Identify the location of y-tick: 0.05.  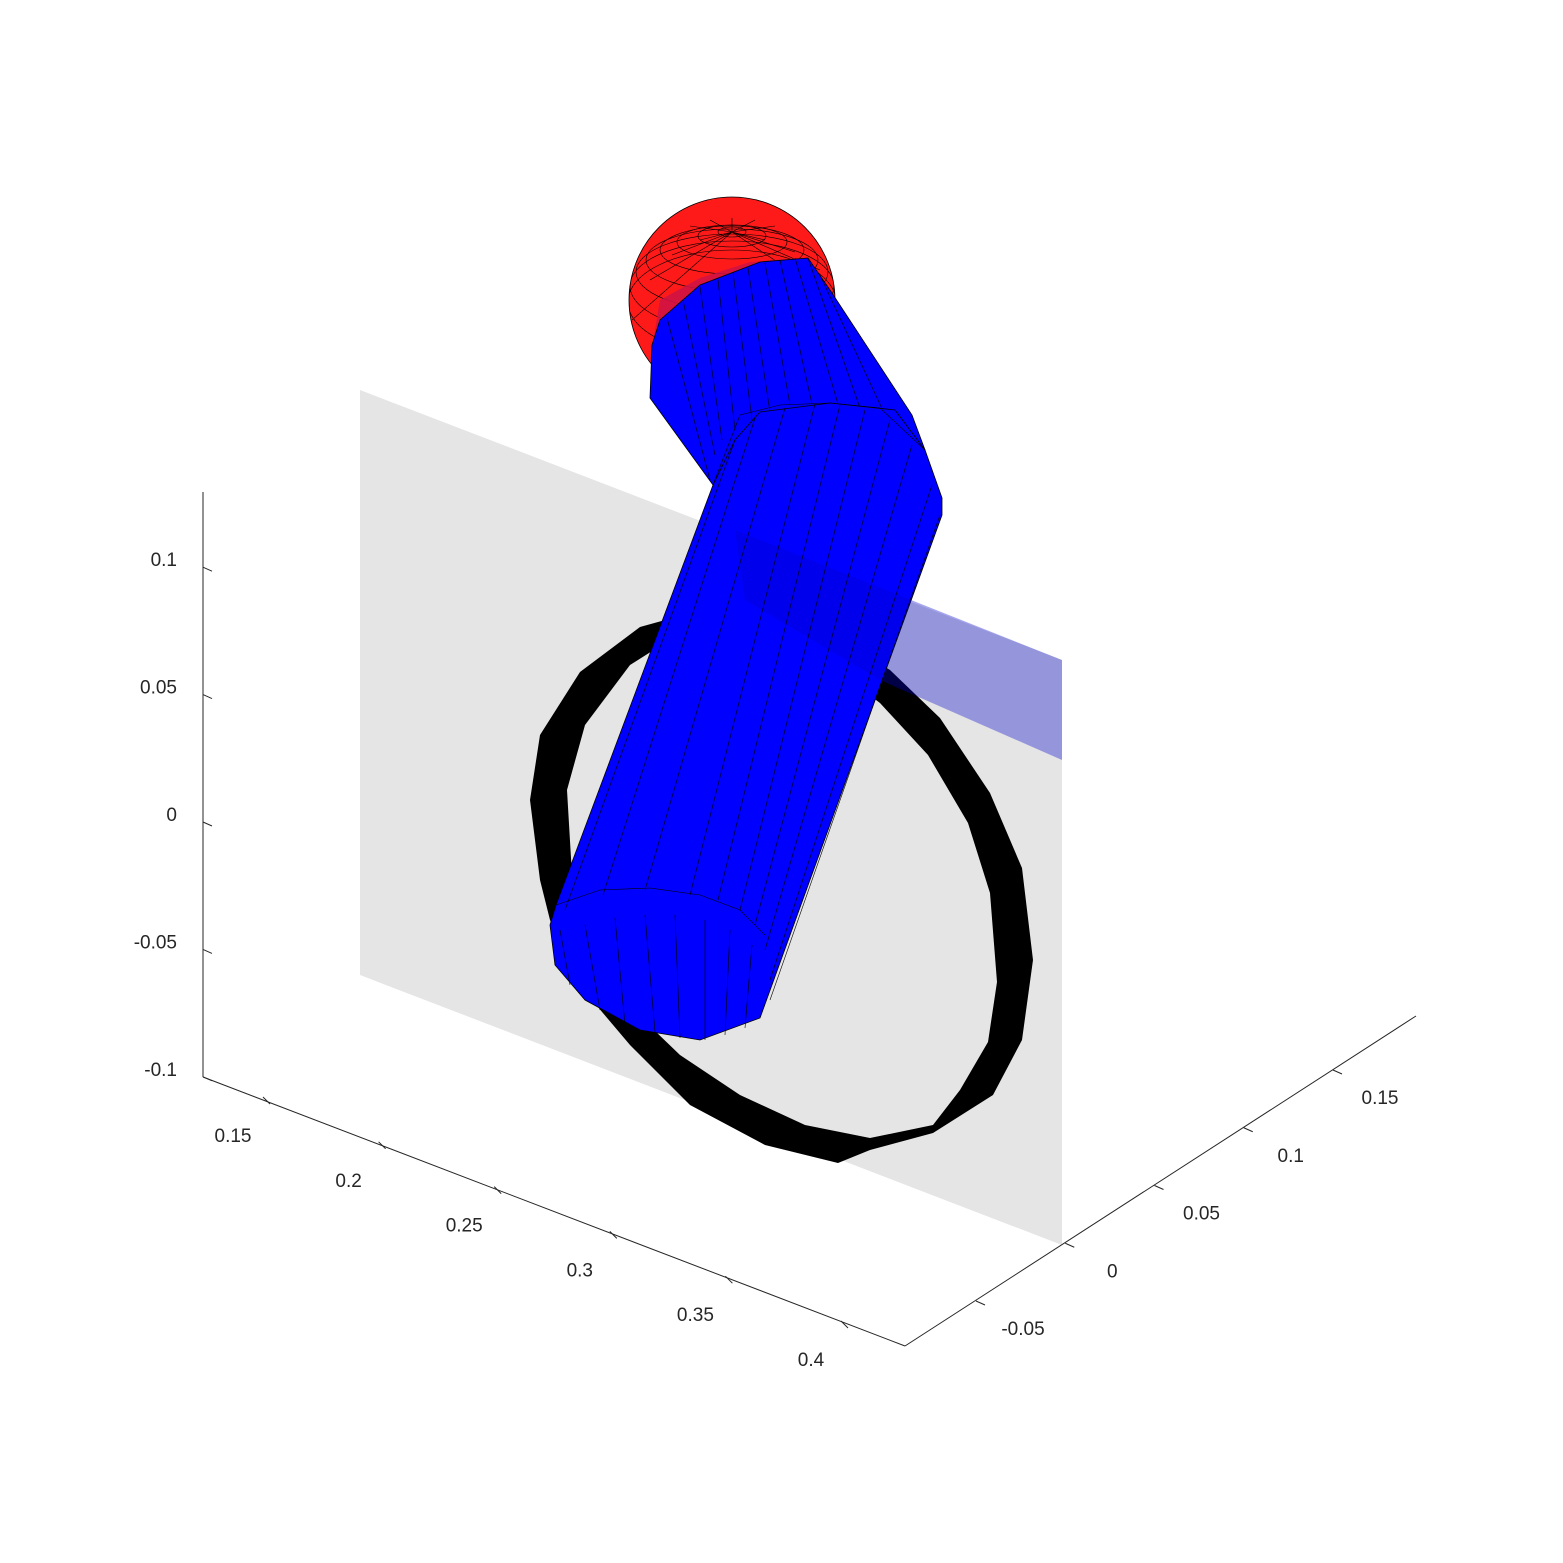
(1187, 1205).